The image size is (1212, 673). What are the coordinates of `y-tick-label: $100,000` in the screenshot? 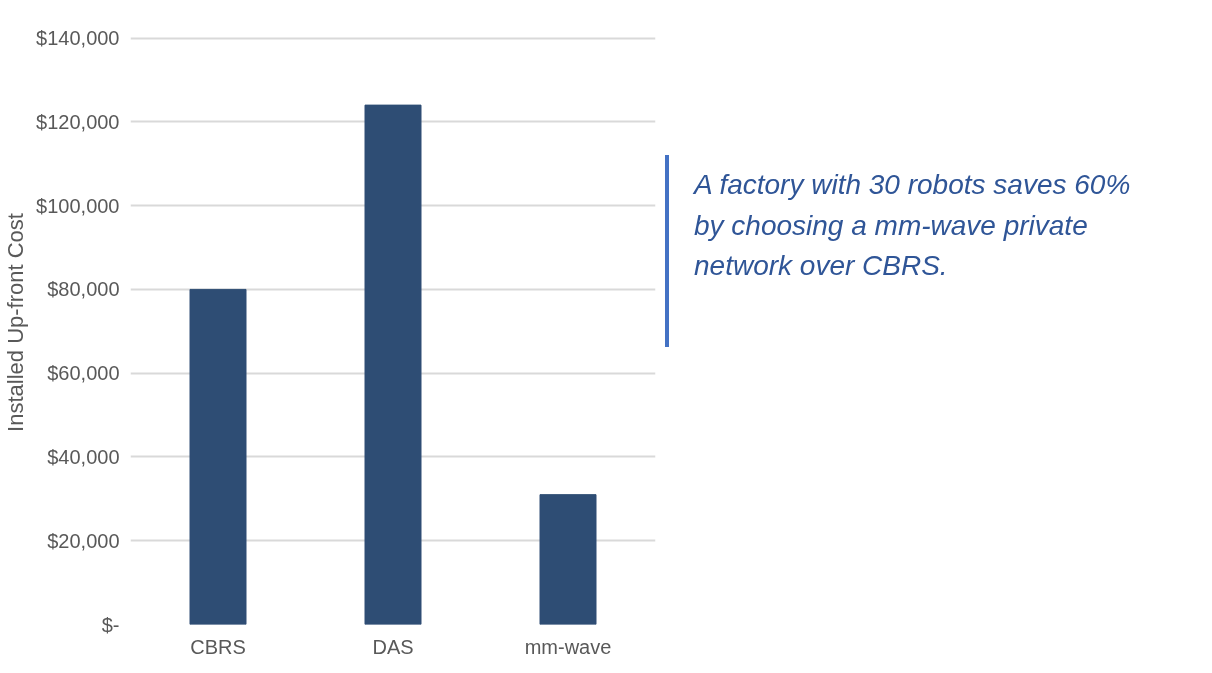 It's located at (78, 205).